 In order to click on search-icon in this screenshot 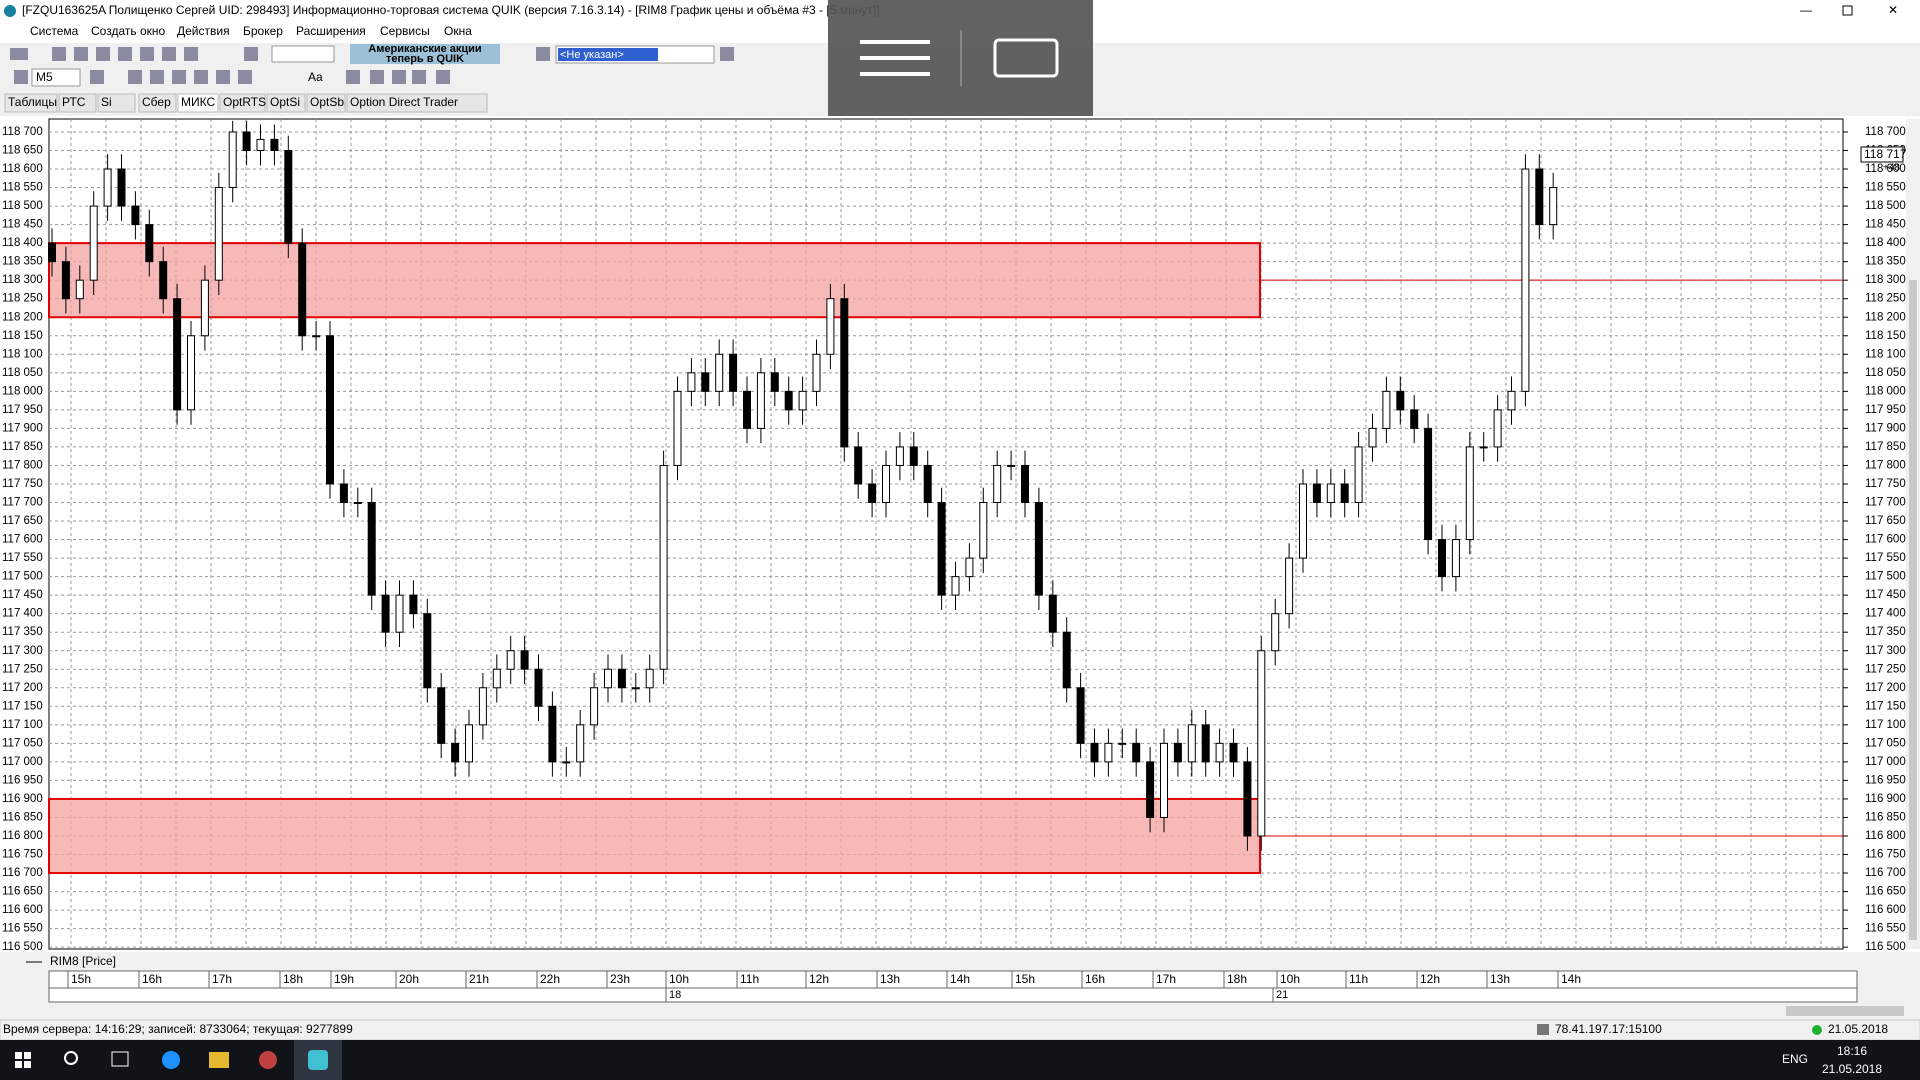, I will do `click(71, 1058)`.